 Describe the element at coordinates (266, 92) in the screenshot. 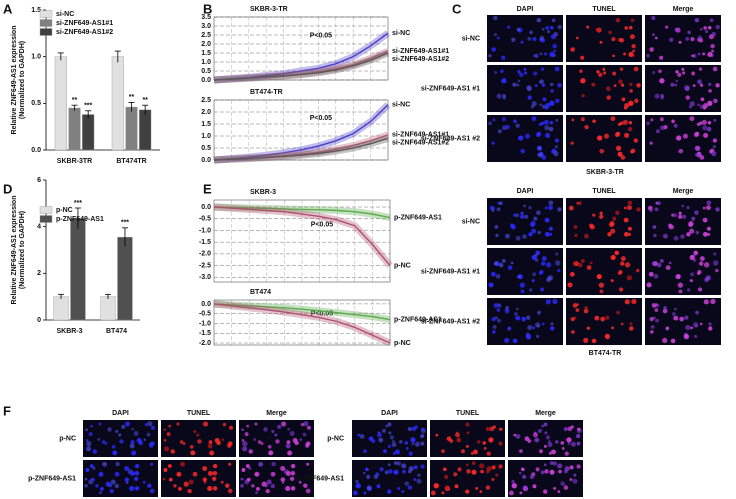

I see `chart-title: BT474-TR` at that location.